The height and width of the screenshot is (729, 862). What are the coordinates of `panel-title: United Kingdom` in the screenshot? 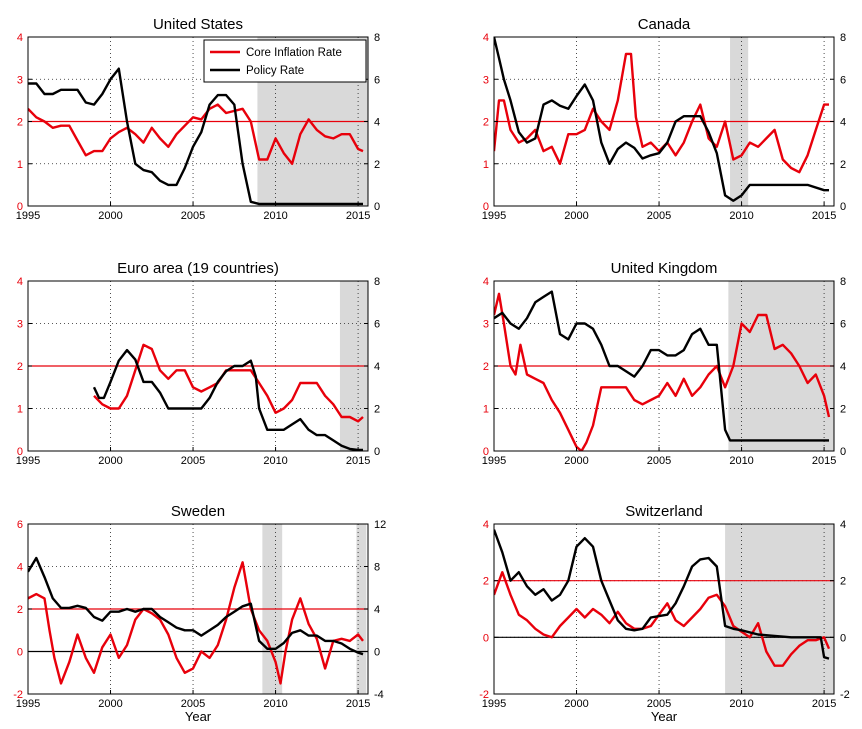 It's located at (664, 268).